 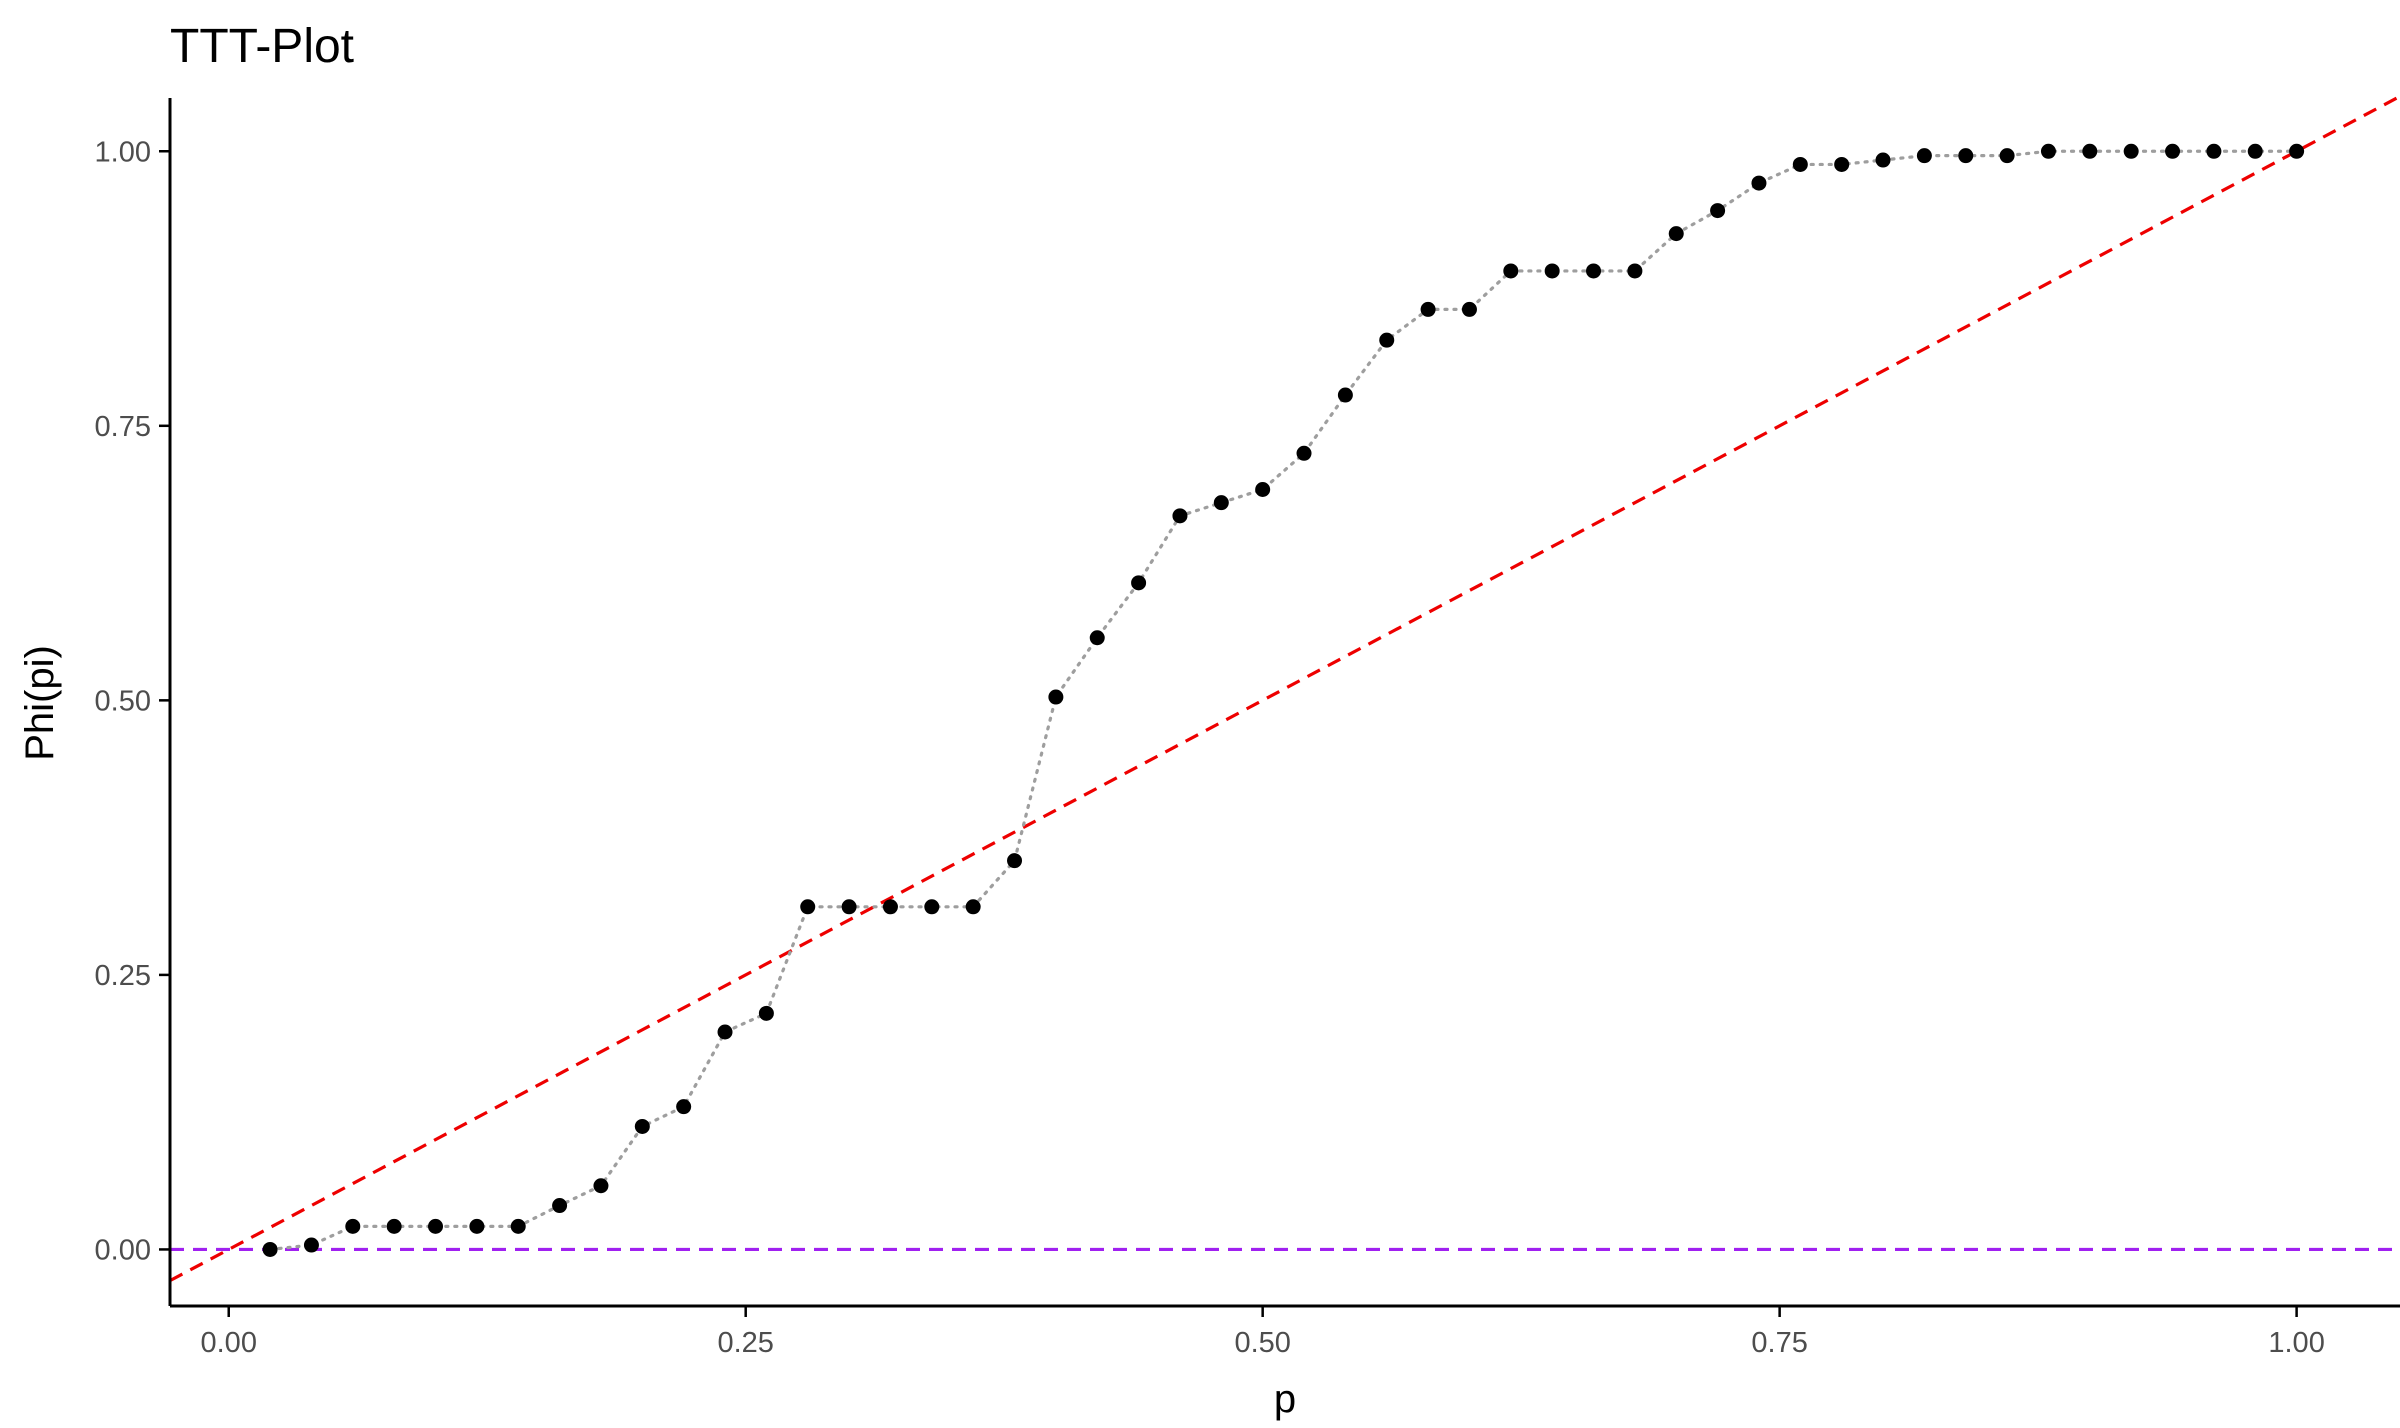 What do you see at coordinates (1779, 1343) in the screenshot?
I see `x-tick-label: 0.75` at bounding box center [1779, 1343].